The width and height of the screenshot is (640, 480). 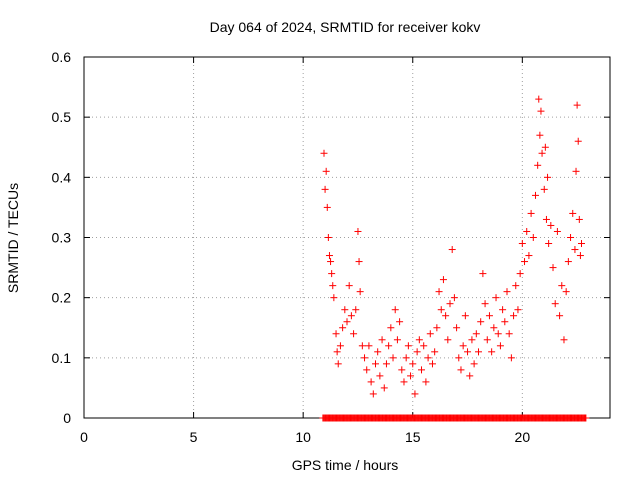 I want to click on x-tick-label: 5, so click(x=194, y=437).